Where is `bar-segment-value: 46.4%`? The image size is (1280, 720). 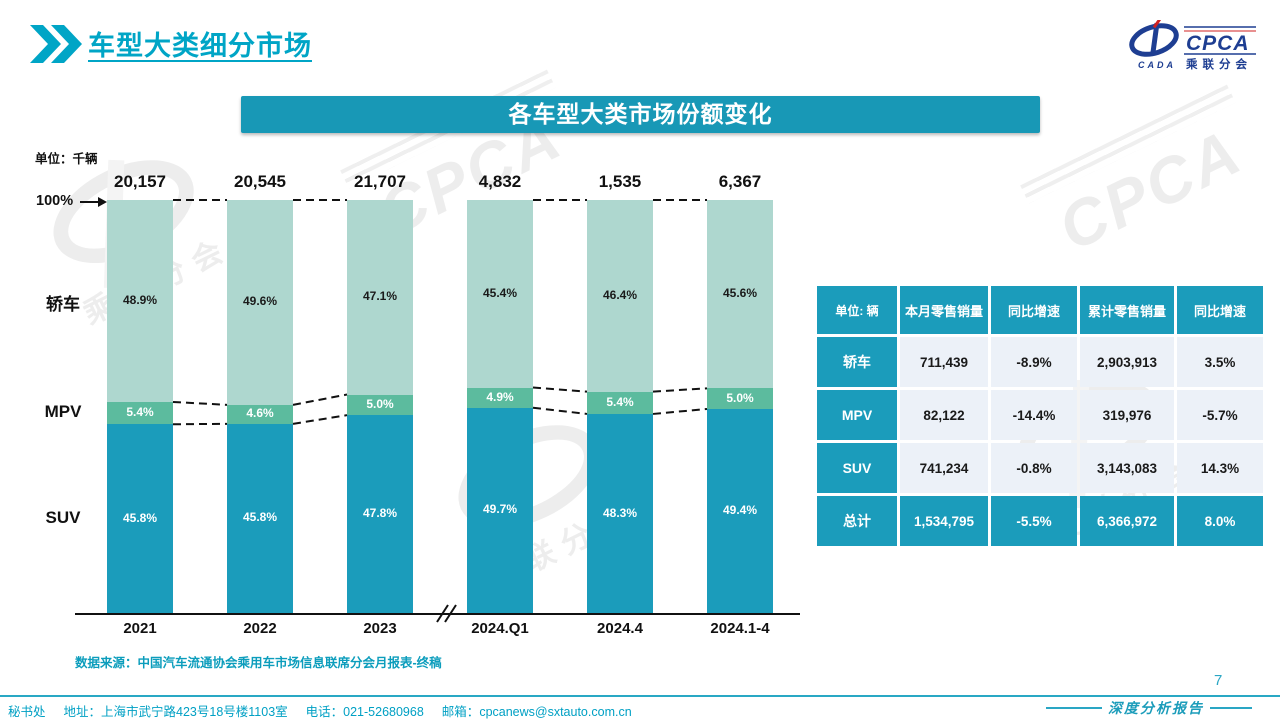
bar-segment-value: 46.4% is located at coordinates (620, 294).